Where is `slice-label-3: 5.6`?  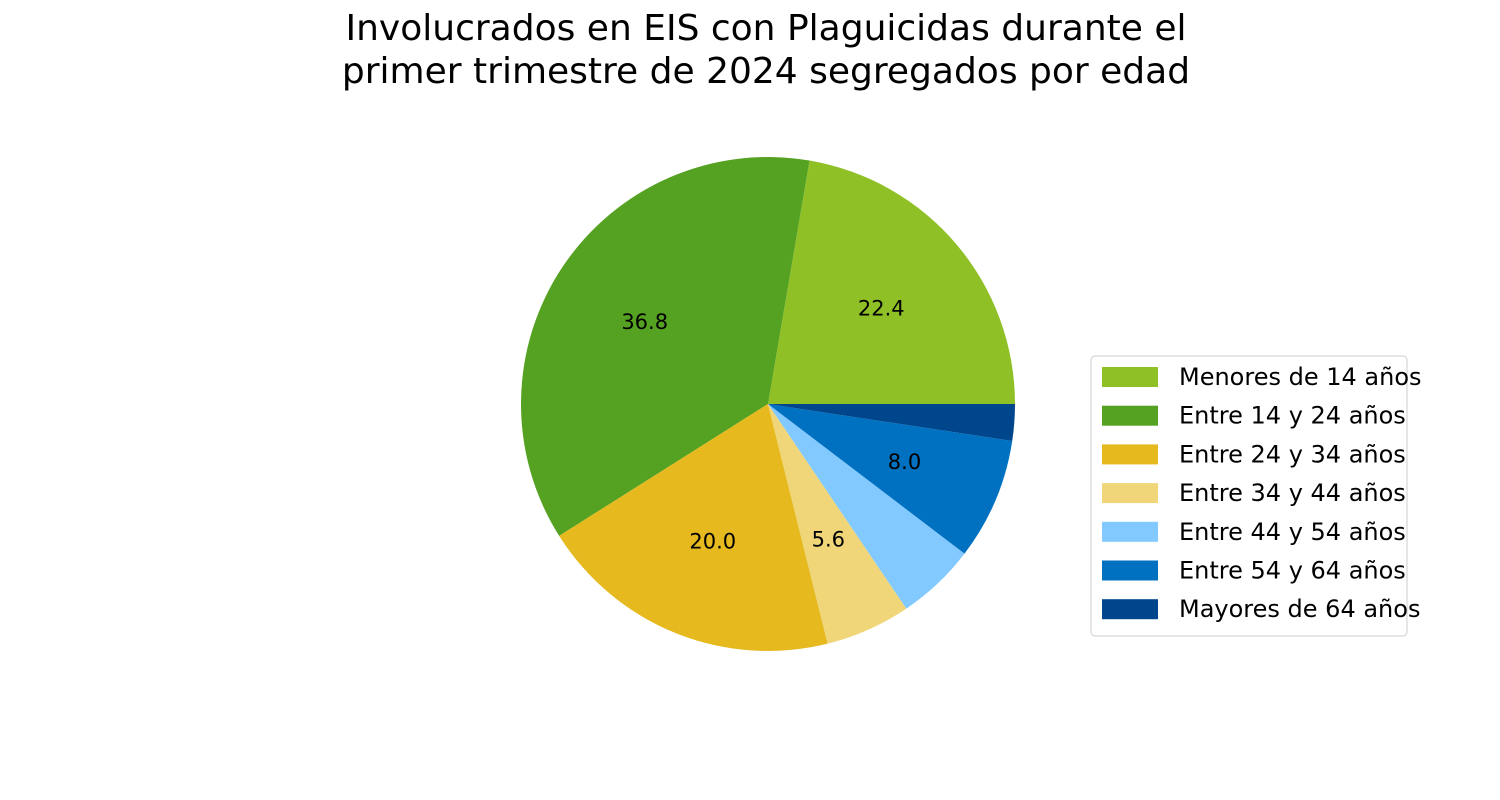
slice-label-3: 5.6 is located at coordinates (828, 539).